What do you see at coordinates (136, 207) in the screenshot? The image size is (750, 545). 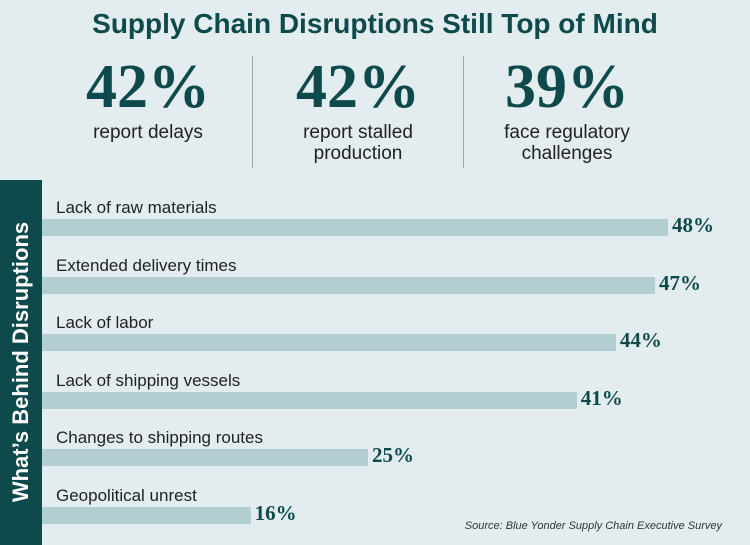 I see `category-label: Lack of raw materials` at bounding box center [136, 207].